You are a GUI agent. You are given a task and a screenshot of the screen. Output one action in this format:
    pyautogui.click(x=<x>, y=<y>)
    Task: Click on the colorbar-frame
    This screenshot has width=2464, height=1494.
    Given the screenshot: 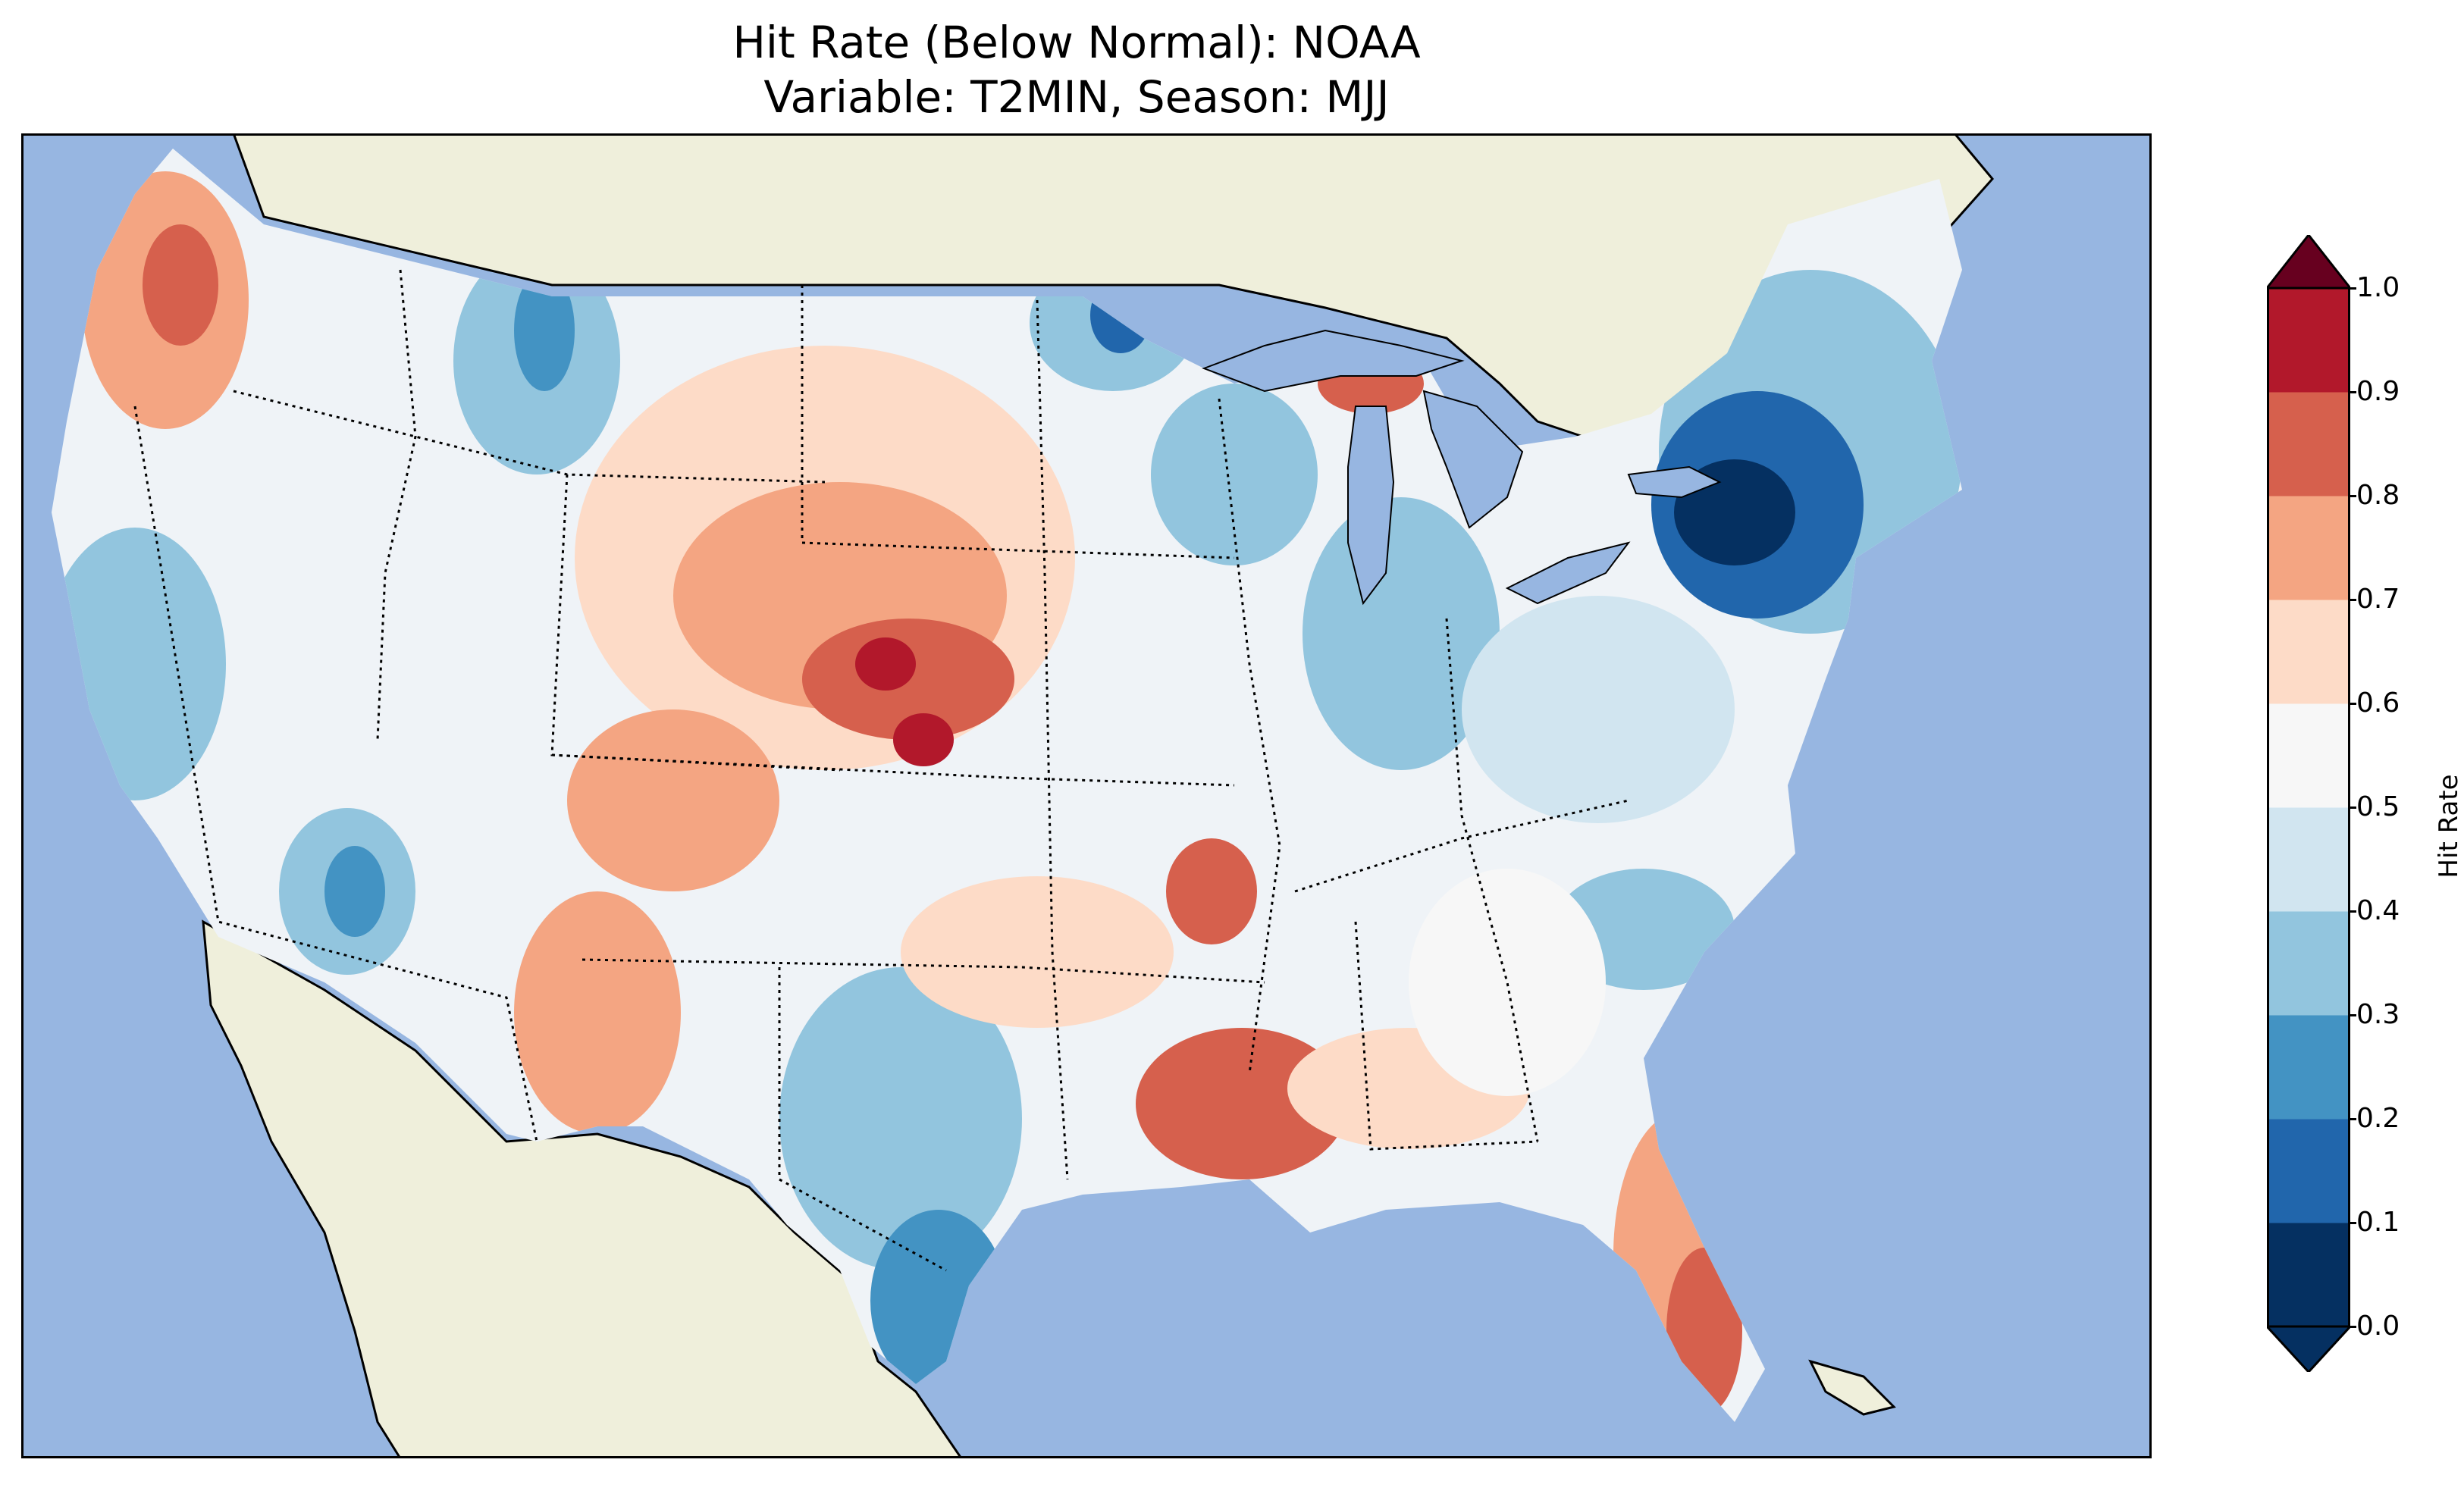 What is the action you would take?
    pyautogui.click(x=2308, y=807)
    